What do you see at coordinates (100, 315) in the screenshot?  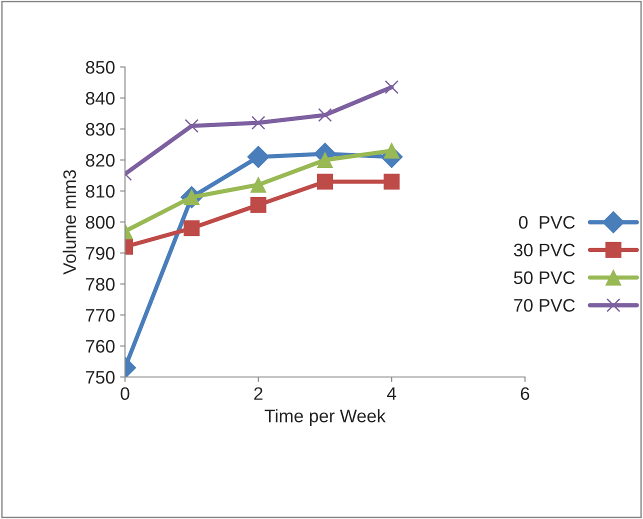 I see `y-tick-label: 770` at bounding box center [100, 315].